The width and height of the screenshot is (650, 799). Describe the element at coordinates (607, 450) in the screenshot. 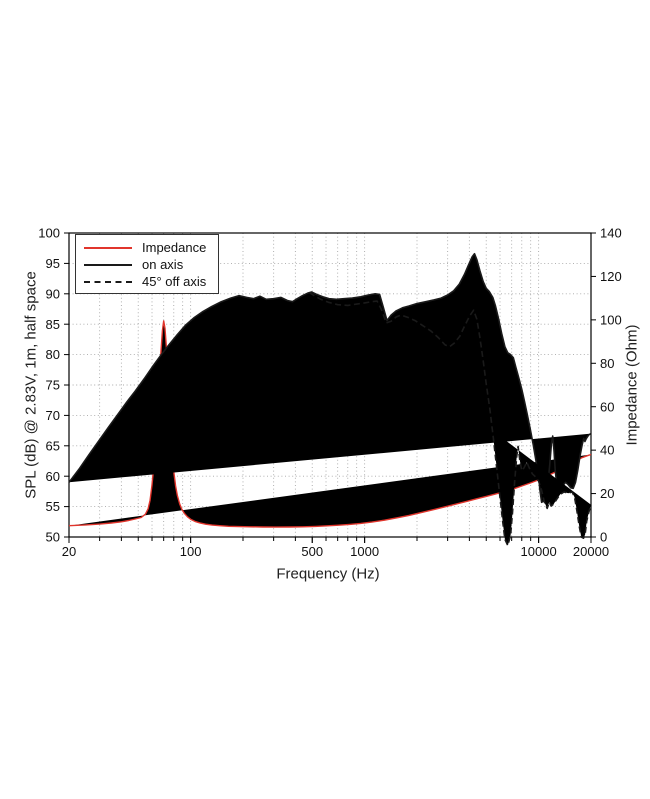

I see `svg-text: 40` at that location.